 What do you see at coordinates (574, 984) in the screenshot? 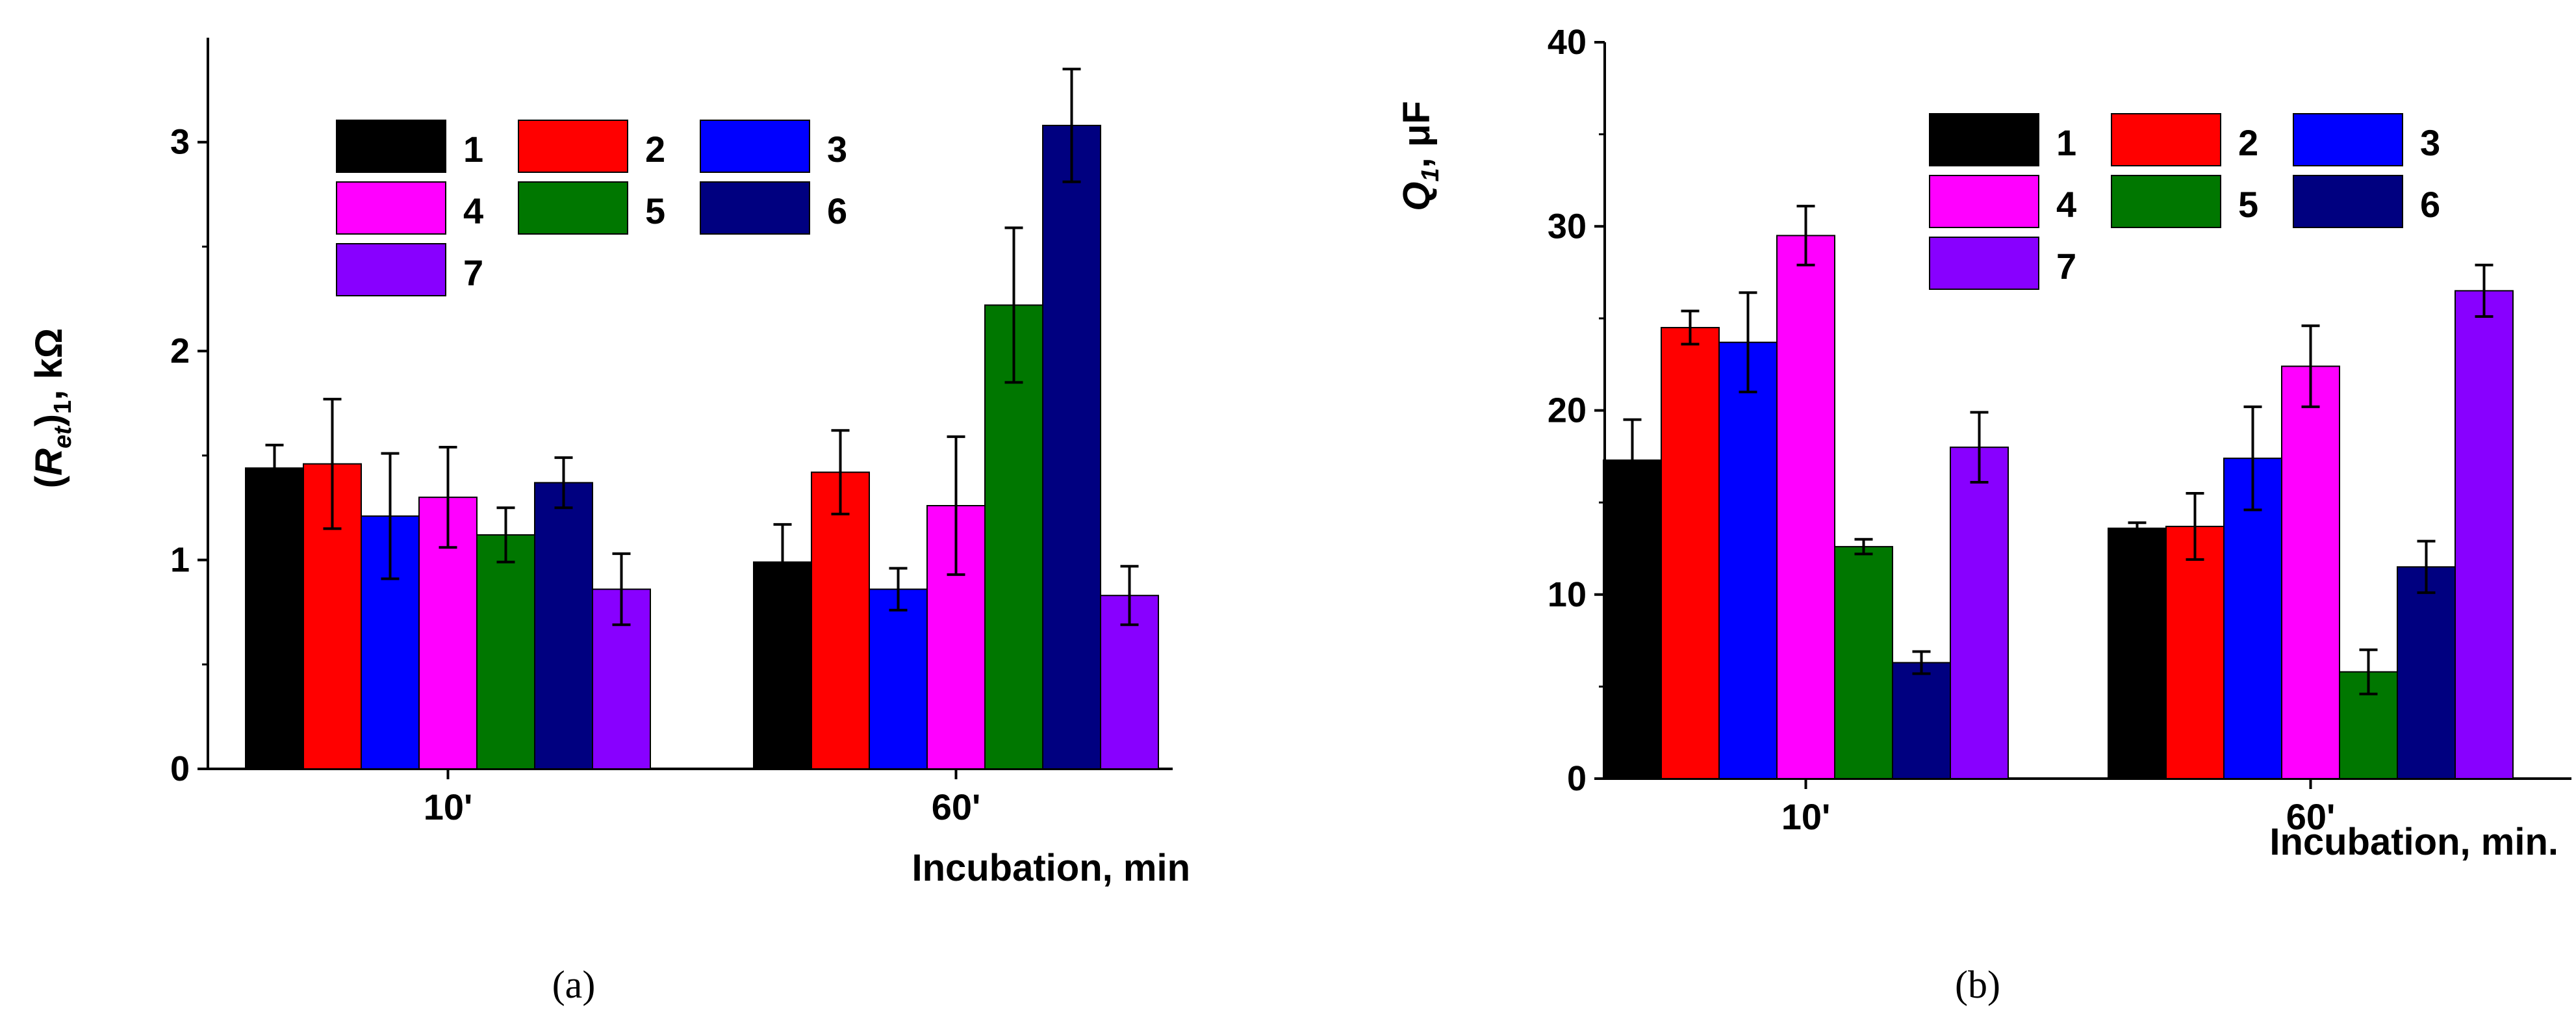
I see `panel-caption: (a)` at bounding box center [574, 984].